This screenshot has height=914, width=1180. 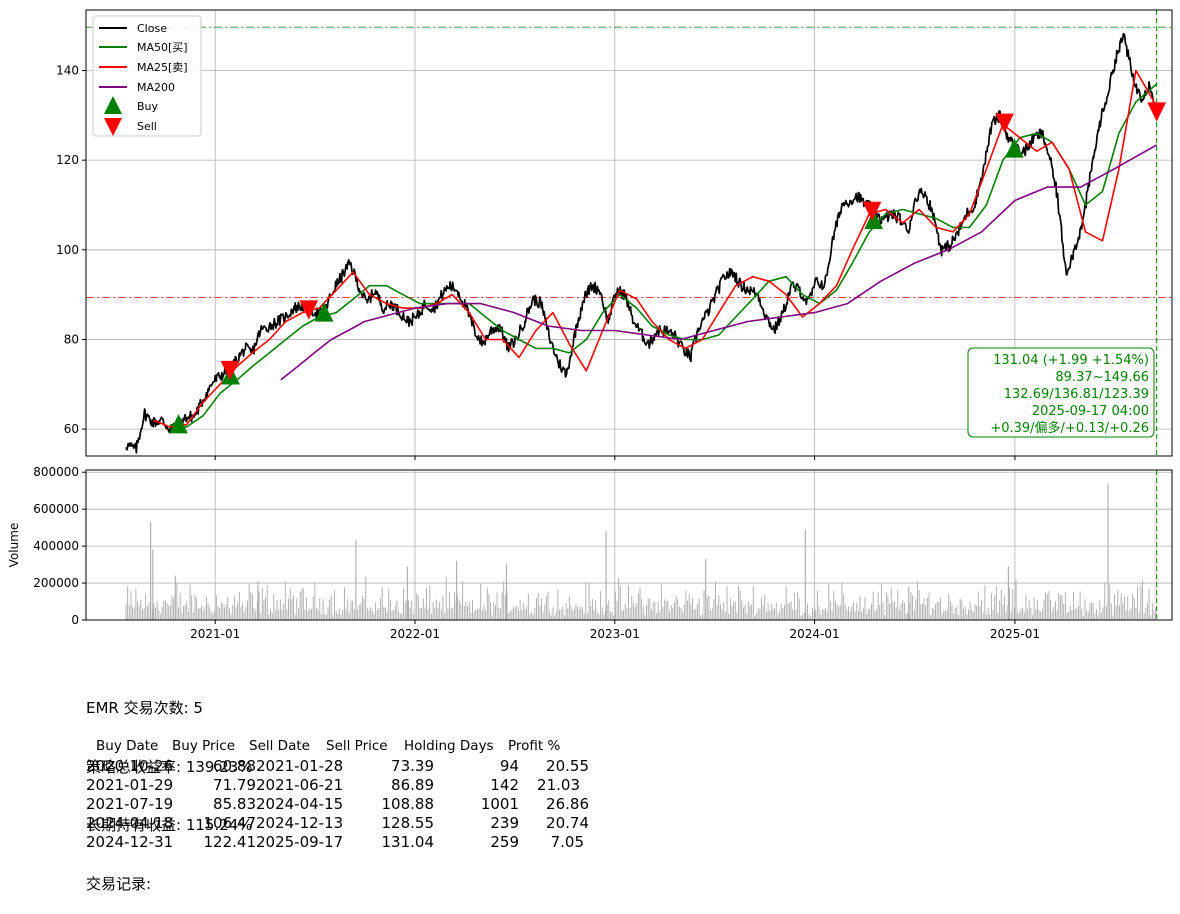 I want to click on price-y-tick-label: 100, so click(x=67, y=250).